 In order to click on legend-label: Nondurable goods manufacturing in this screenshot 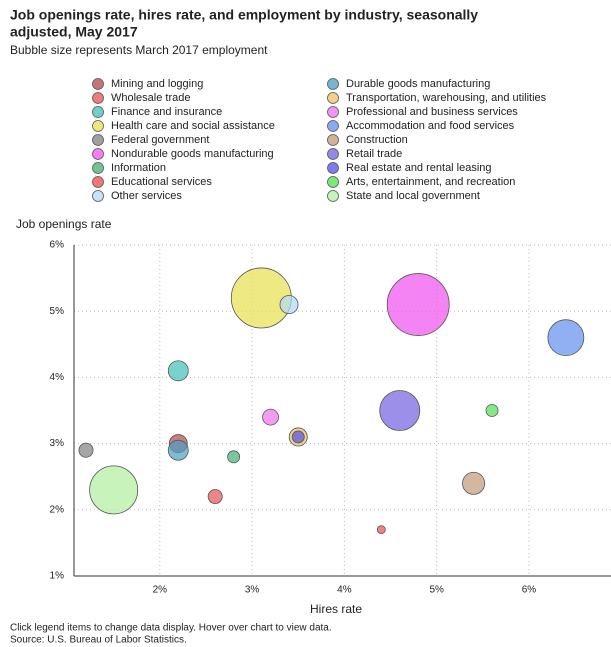, I will do `click(192, 154)`.